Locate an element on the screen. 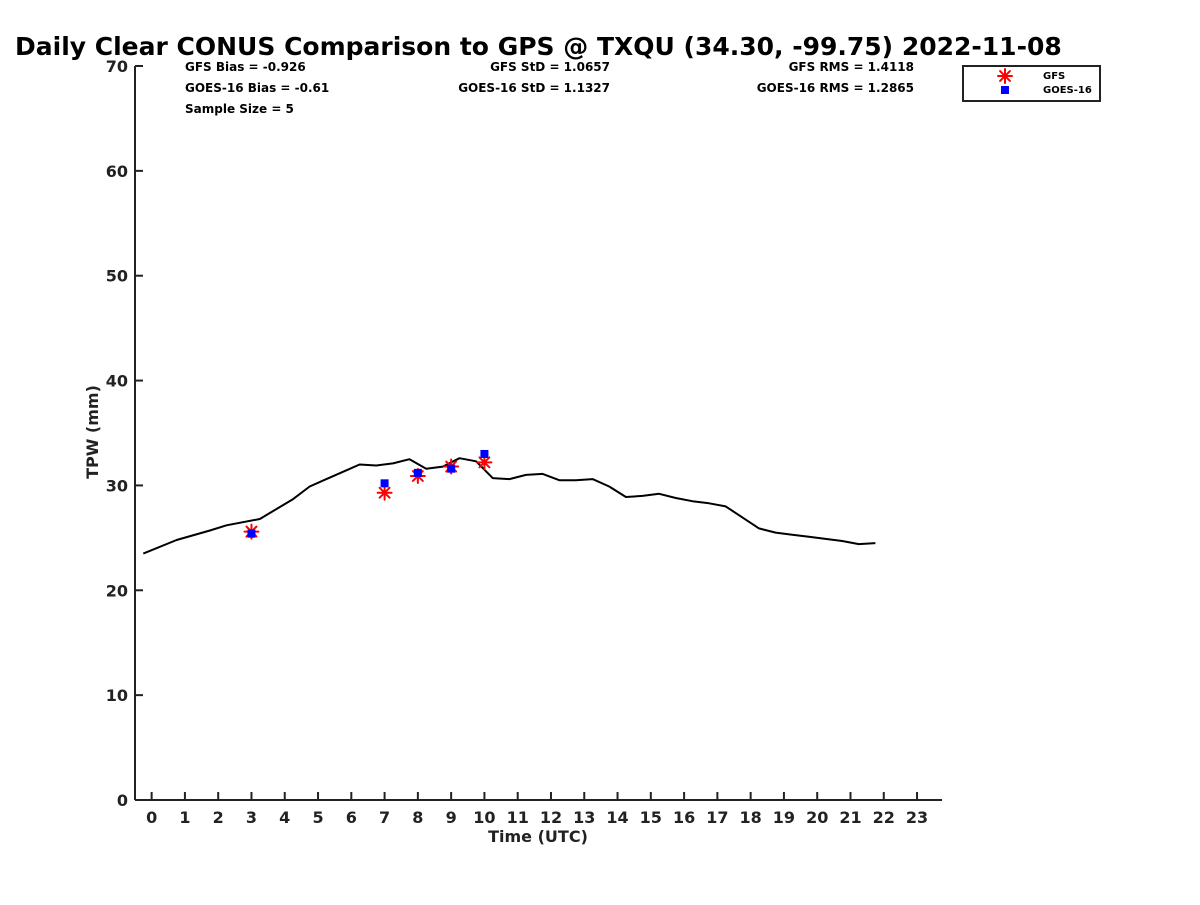 This screenshot has height=905, width=1200. legend-gfs-asterisk is located at coordinates (1005, 76).